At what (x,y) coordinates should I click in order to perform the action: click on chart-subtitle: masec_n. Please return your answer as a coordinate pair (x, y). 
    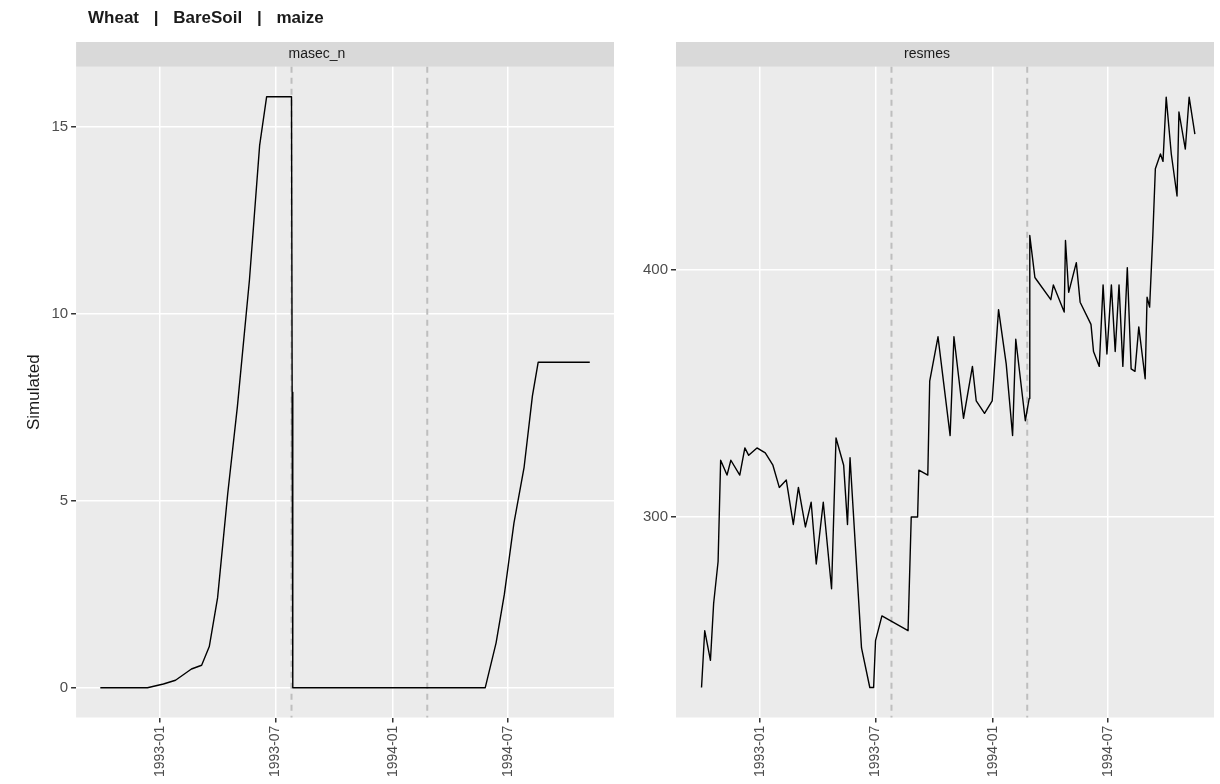
    Looking at the image, I should click on (317, 53).